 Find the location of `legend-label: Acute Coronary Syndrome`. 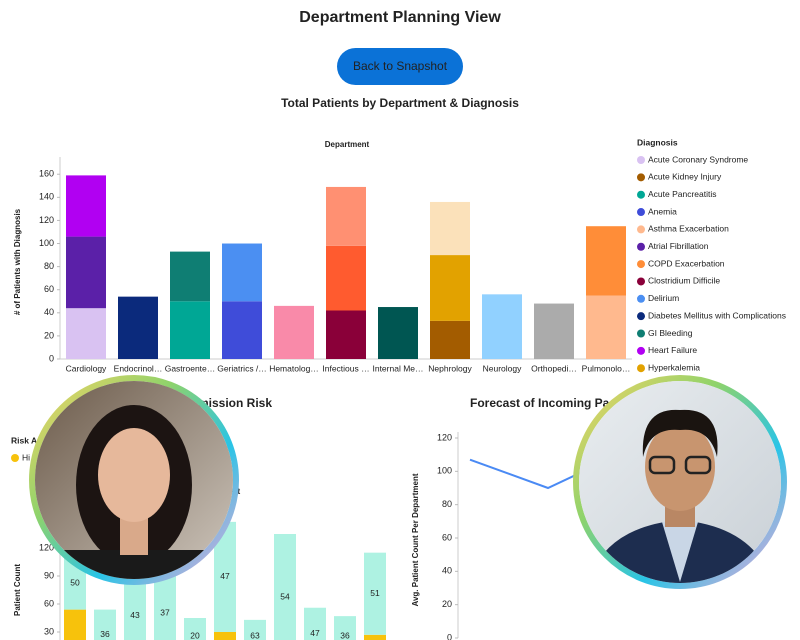

legend-label: Acute Coronary Syndrome is located at coordinates (698, 159).